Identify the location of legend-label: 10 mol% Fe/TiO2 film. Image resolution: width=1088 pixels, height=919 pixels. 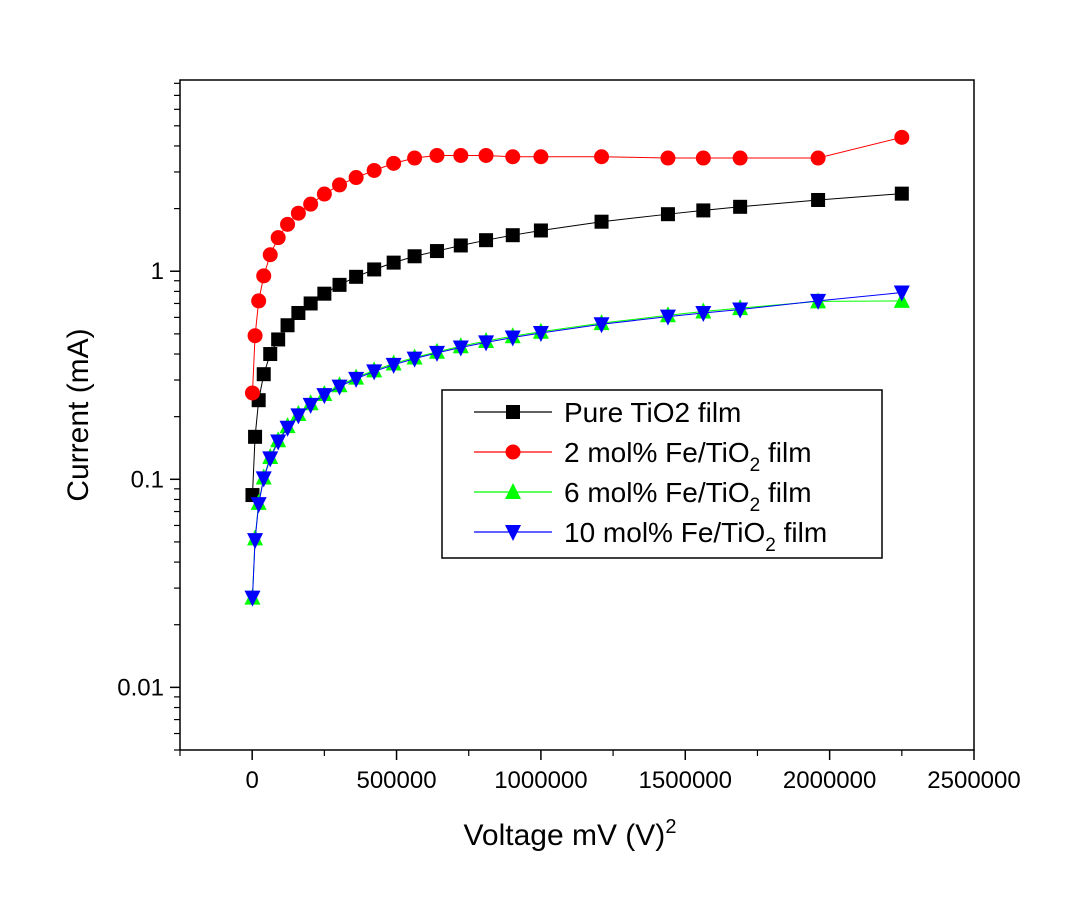
(695, 536).